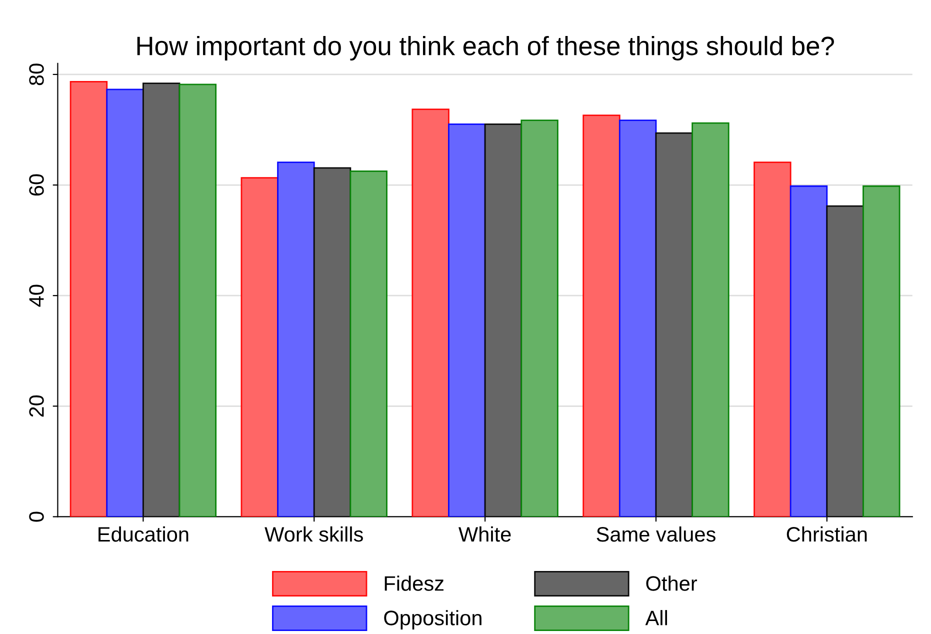 The image size is (931, 634). What do you see at coordinates (656, 618) in the screenshot?
I see `legend-label: All` at bounding box center [656, 618].